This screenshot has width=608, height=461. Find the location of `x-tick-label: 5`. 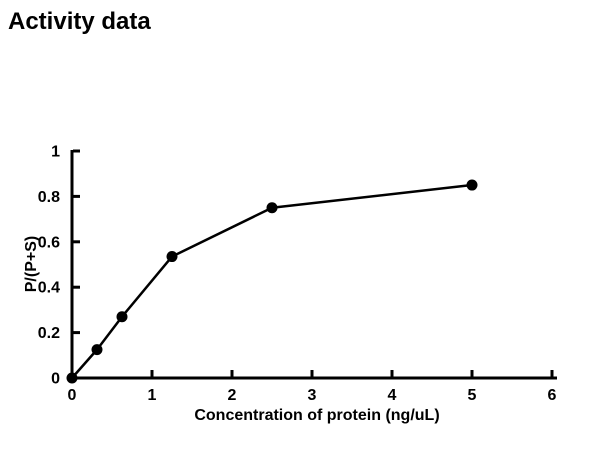

x-tick-label: 5 is located at coordinates (472, 395).